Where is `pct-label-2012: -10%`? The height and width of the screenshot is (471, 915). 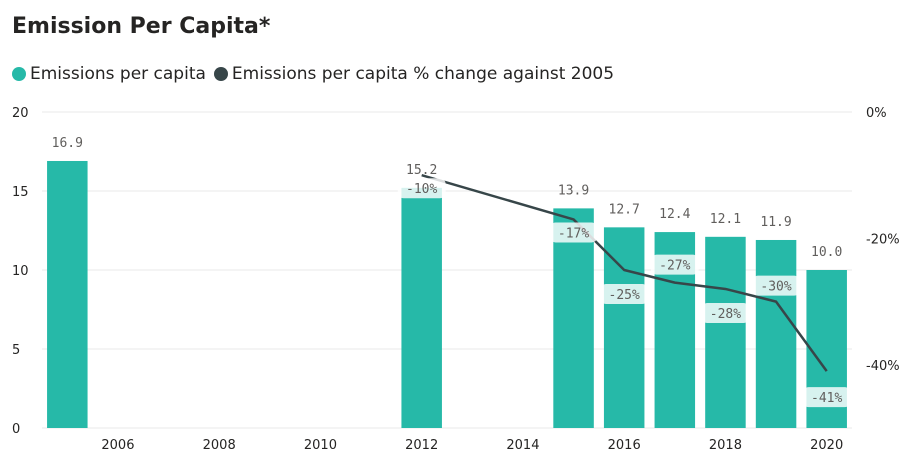 pct-label-2012: -10% is located at coordinates (421, 188).